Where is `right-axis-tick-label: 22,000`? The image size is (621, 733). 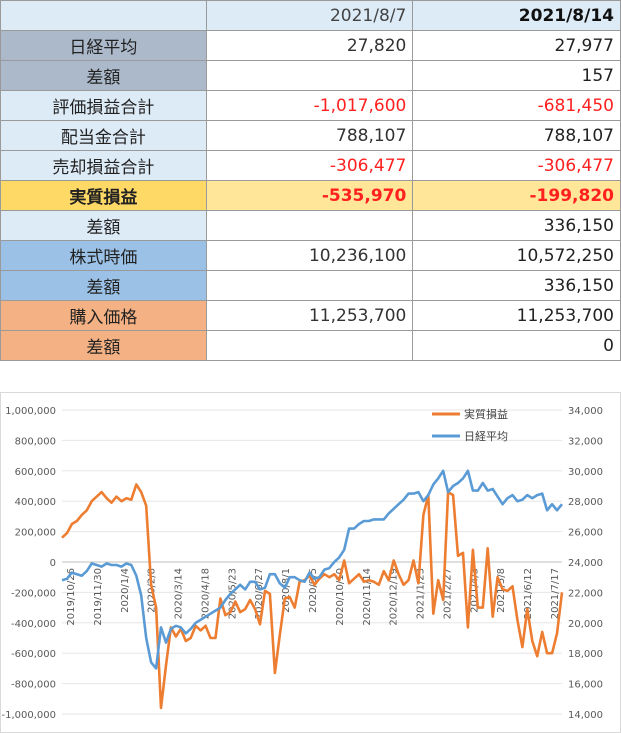 right-axis-tick-label: 22,000 is located at coordinates (585, 593).